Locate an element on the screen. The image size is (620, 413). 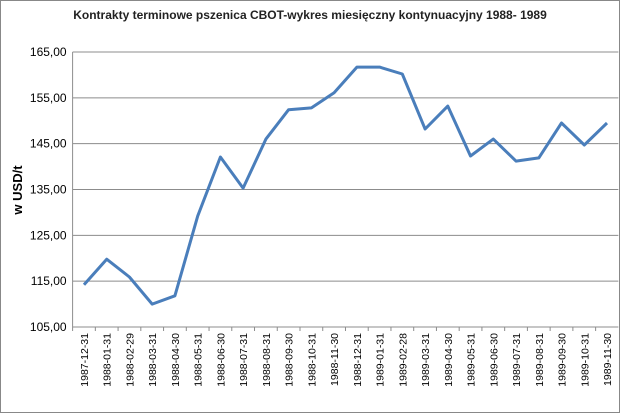
x-tick-label: 1987-12-31 is located at coordinates (85, 360).